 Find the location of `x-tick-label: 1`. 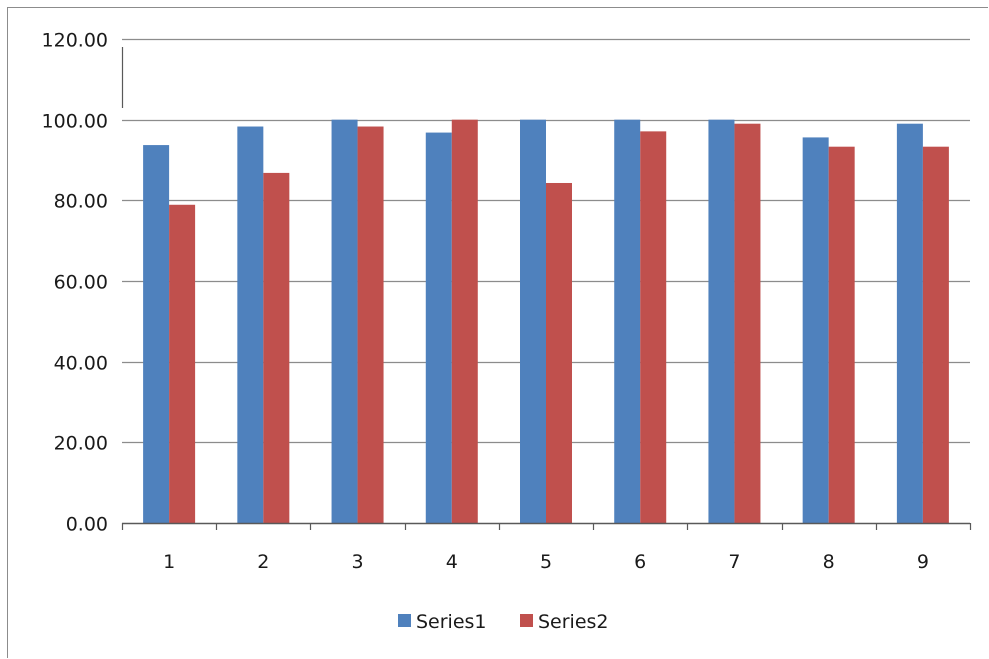

x-tick-label: 1 is located at coordinates (169, 562).